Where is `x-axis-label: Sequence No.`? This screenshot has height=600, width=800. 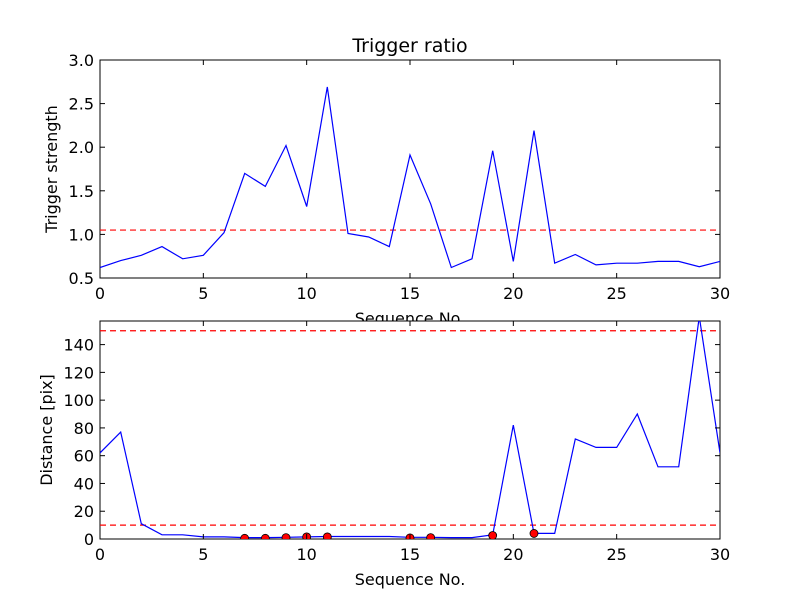 x-axis-label: Sequence No. is located at coordinates (410, 579).